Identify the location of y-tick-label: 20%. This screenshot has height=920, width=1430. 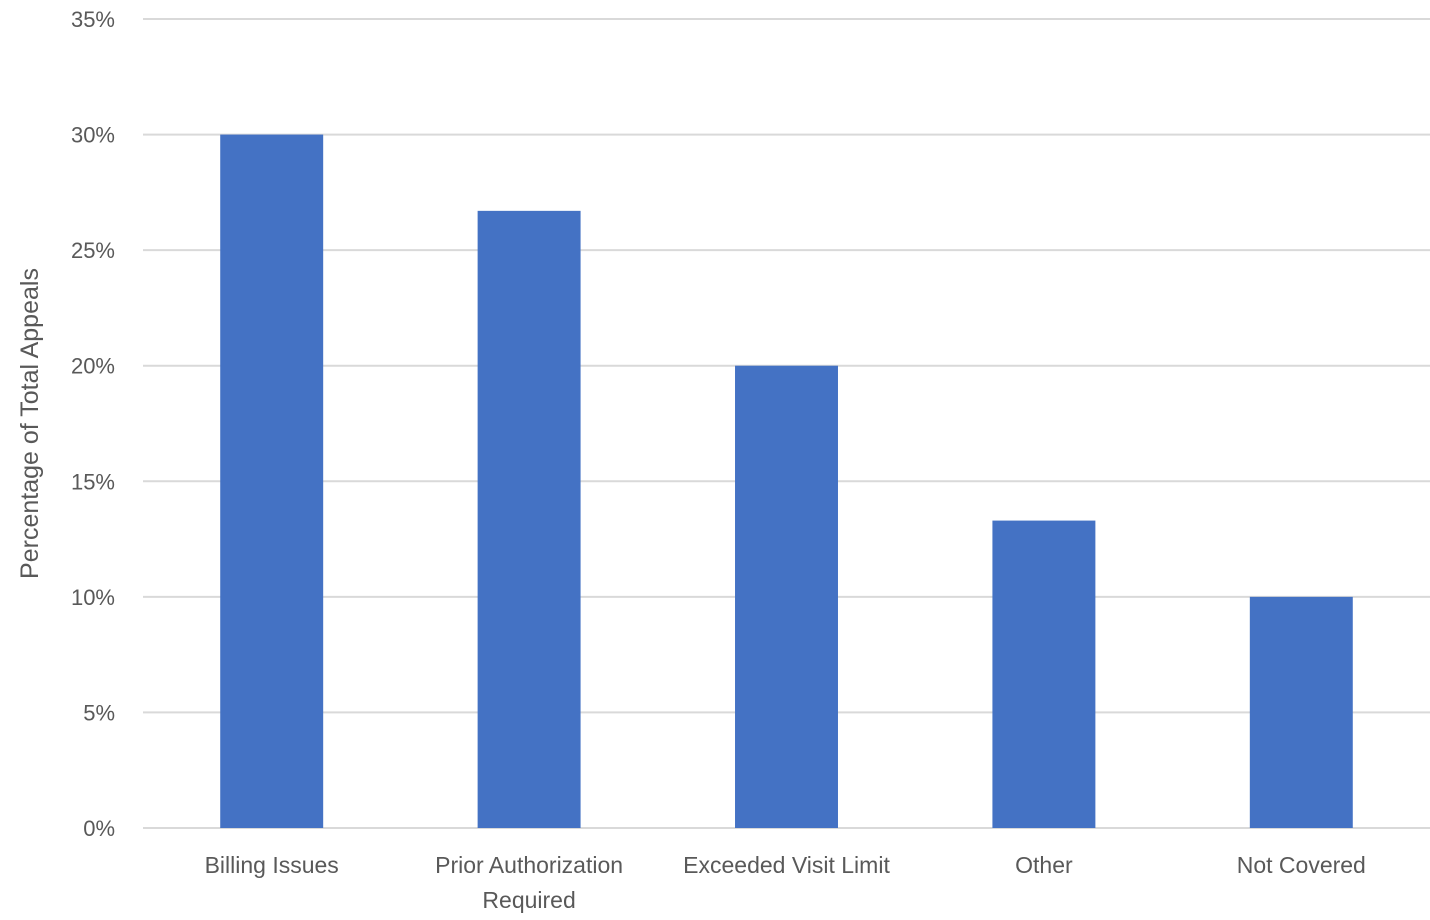
(93, 366).